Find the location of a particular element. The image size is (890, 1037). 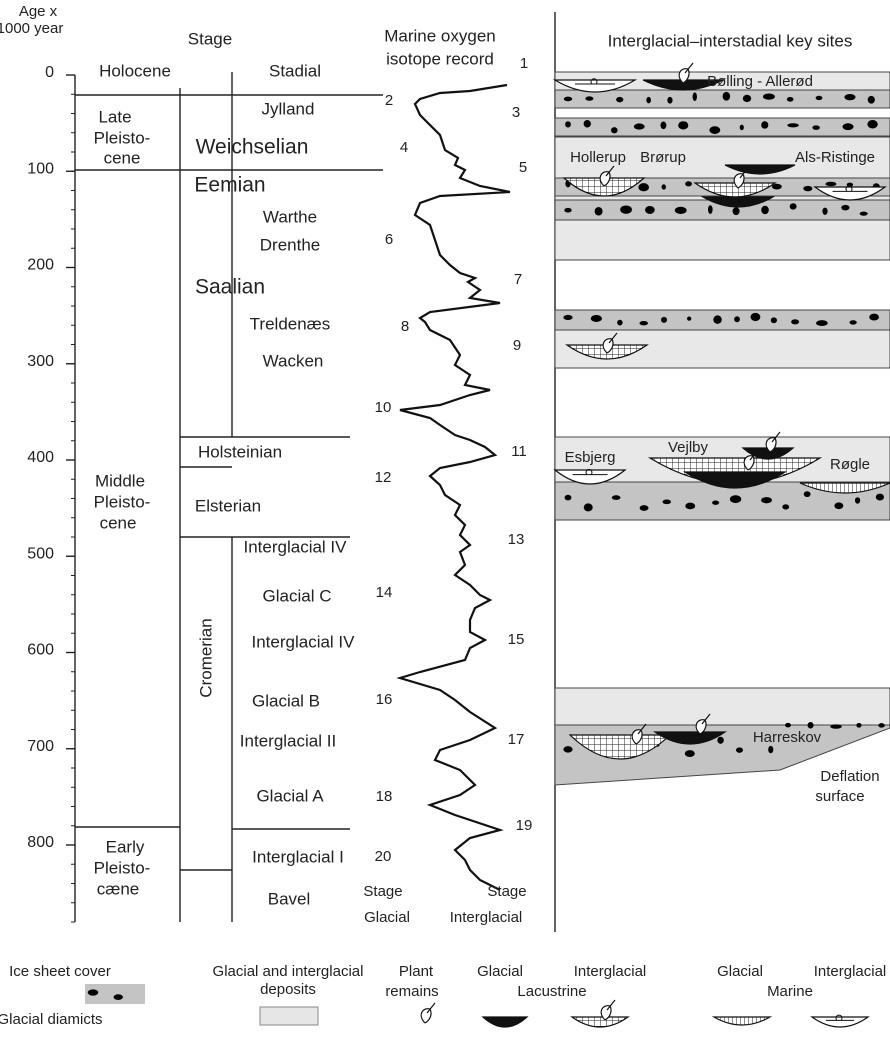

stage-label: Cromerian is located at coordinates (205, 657).